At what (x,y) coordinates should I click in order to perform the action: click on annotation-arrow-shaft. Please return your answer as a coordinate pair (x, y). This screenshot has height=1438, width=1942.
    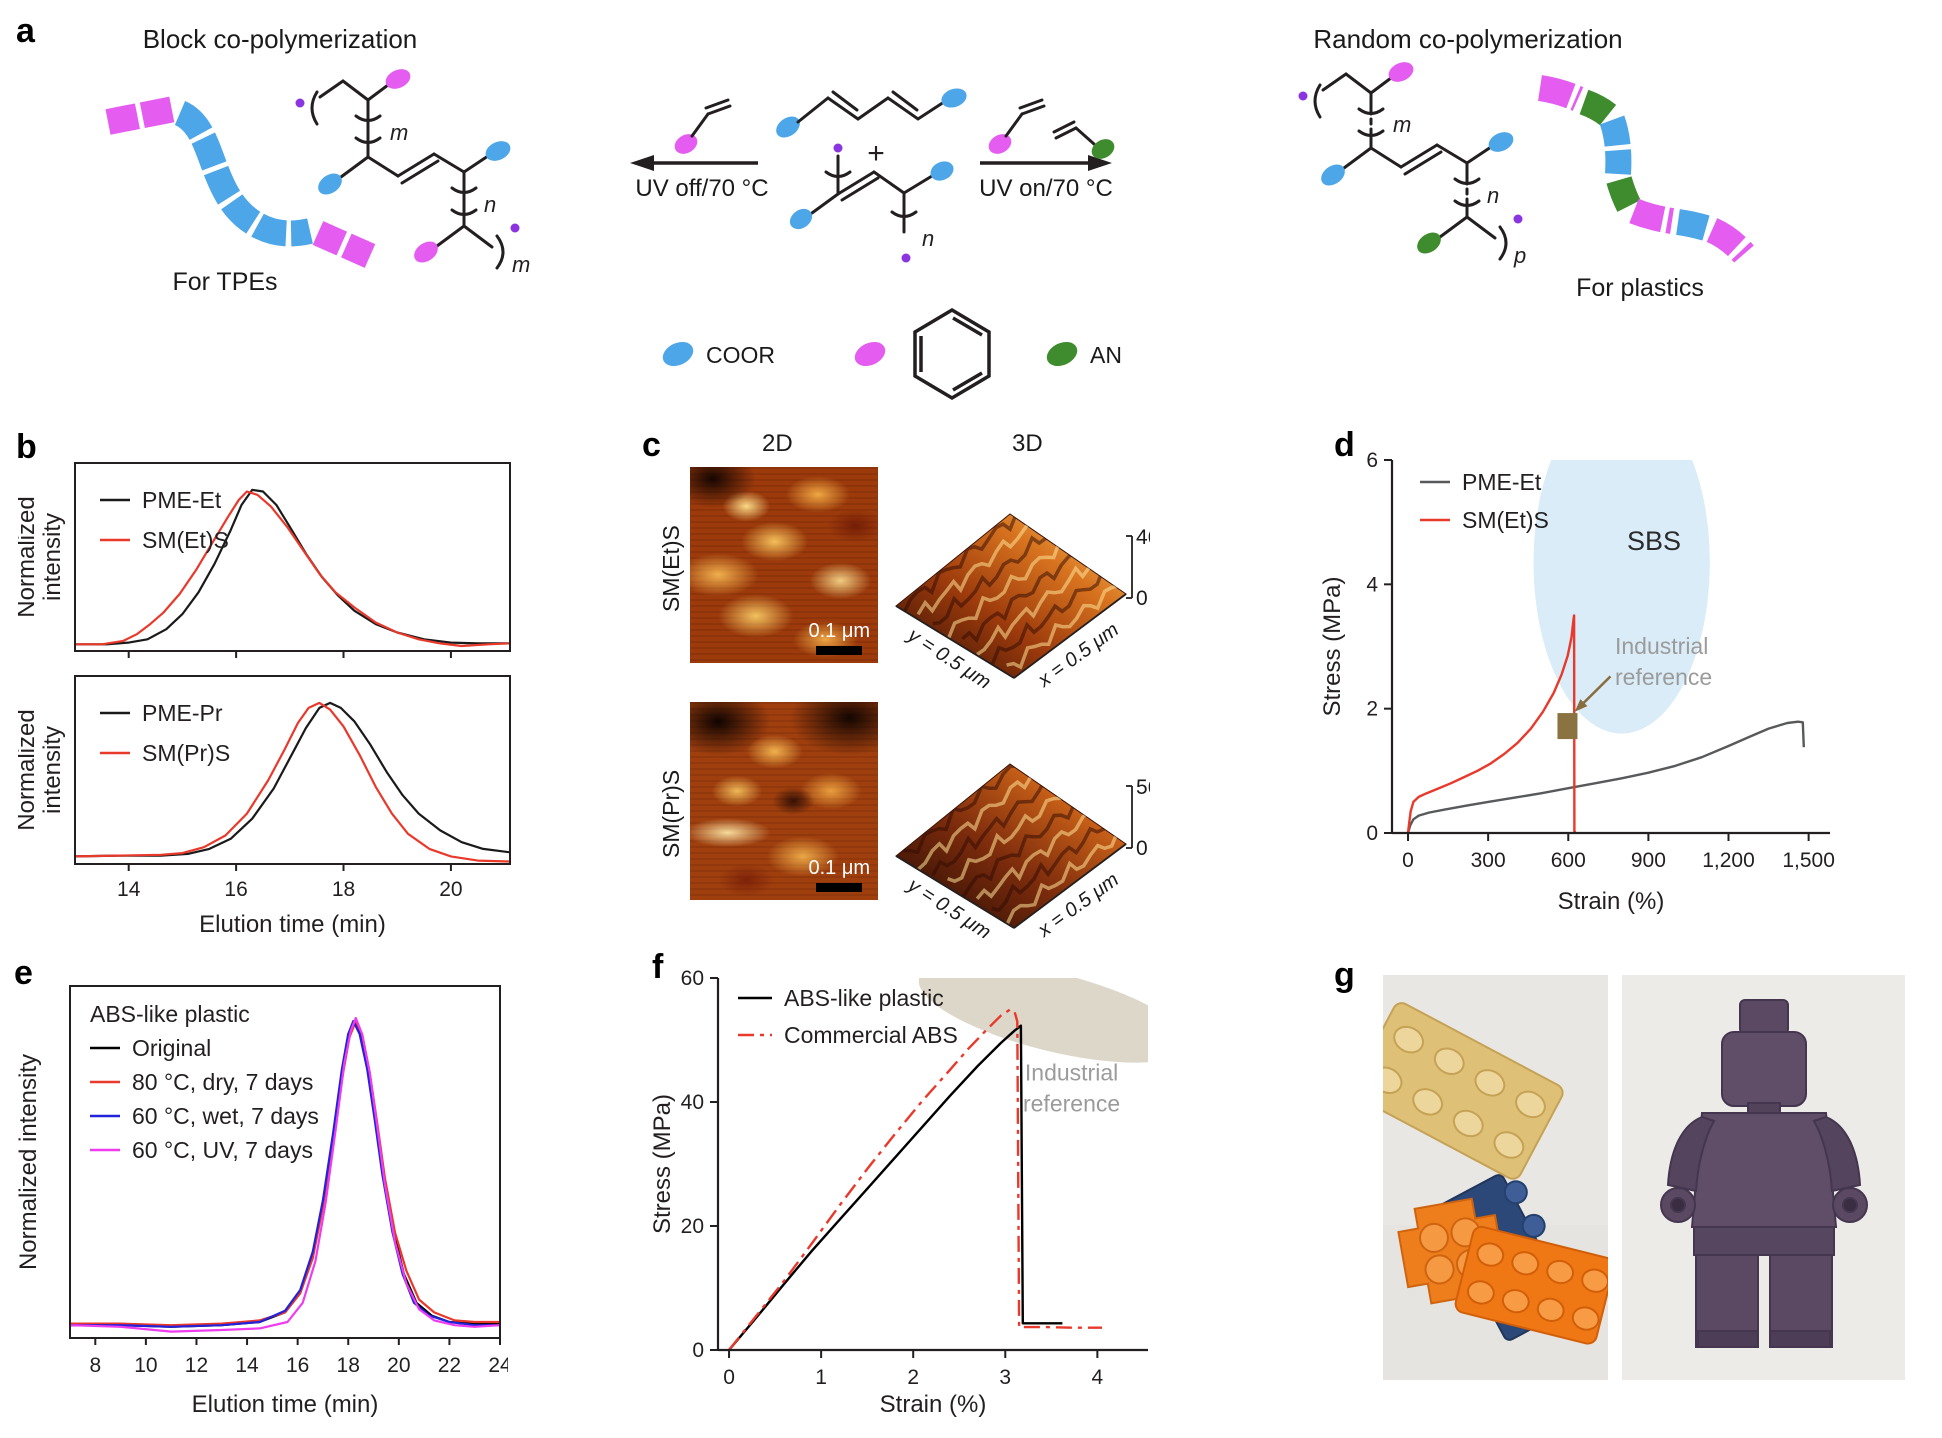
    Looking at the image, I should click on (1596, 691).